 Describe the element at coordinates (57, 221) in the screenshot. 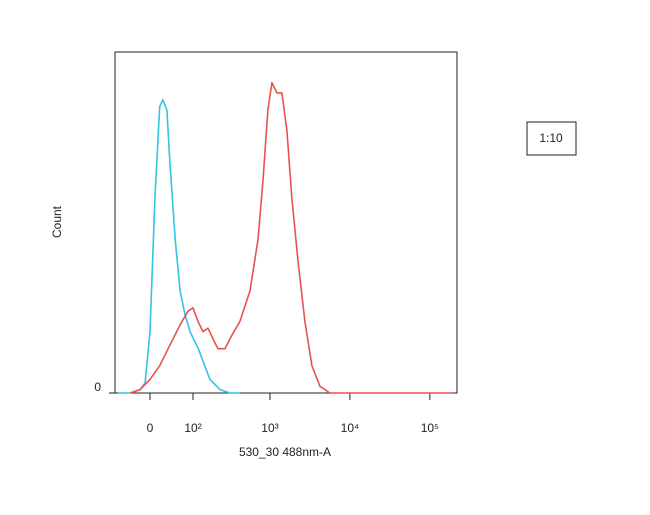

I see `y-axis-label: Count` at that location.